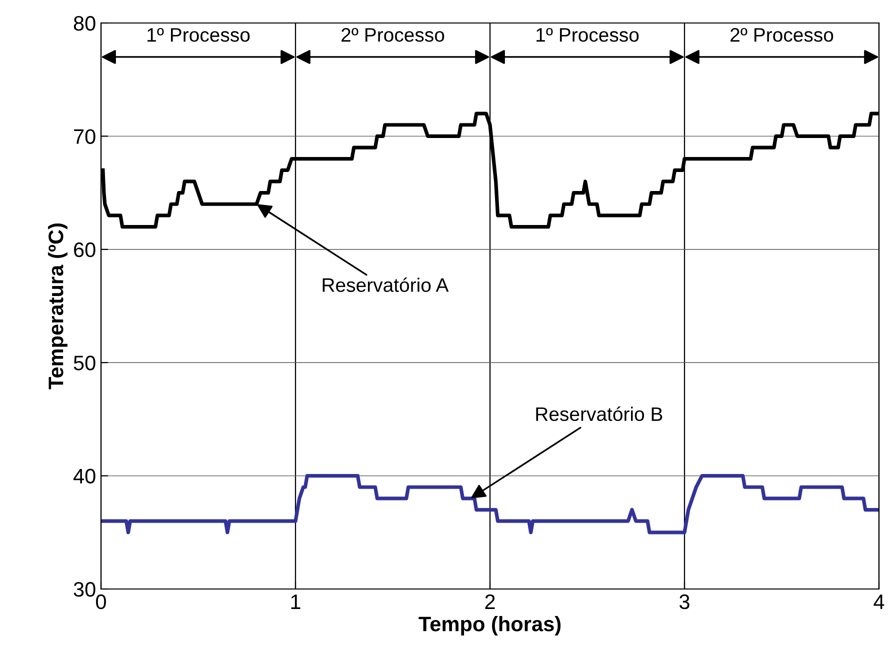 This screenshot has height=659, width=889. I want to click on x-tick-label: 2, so click(490, 601).